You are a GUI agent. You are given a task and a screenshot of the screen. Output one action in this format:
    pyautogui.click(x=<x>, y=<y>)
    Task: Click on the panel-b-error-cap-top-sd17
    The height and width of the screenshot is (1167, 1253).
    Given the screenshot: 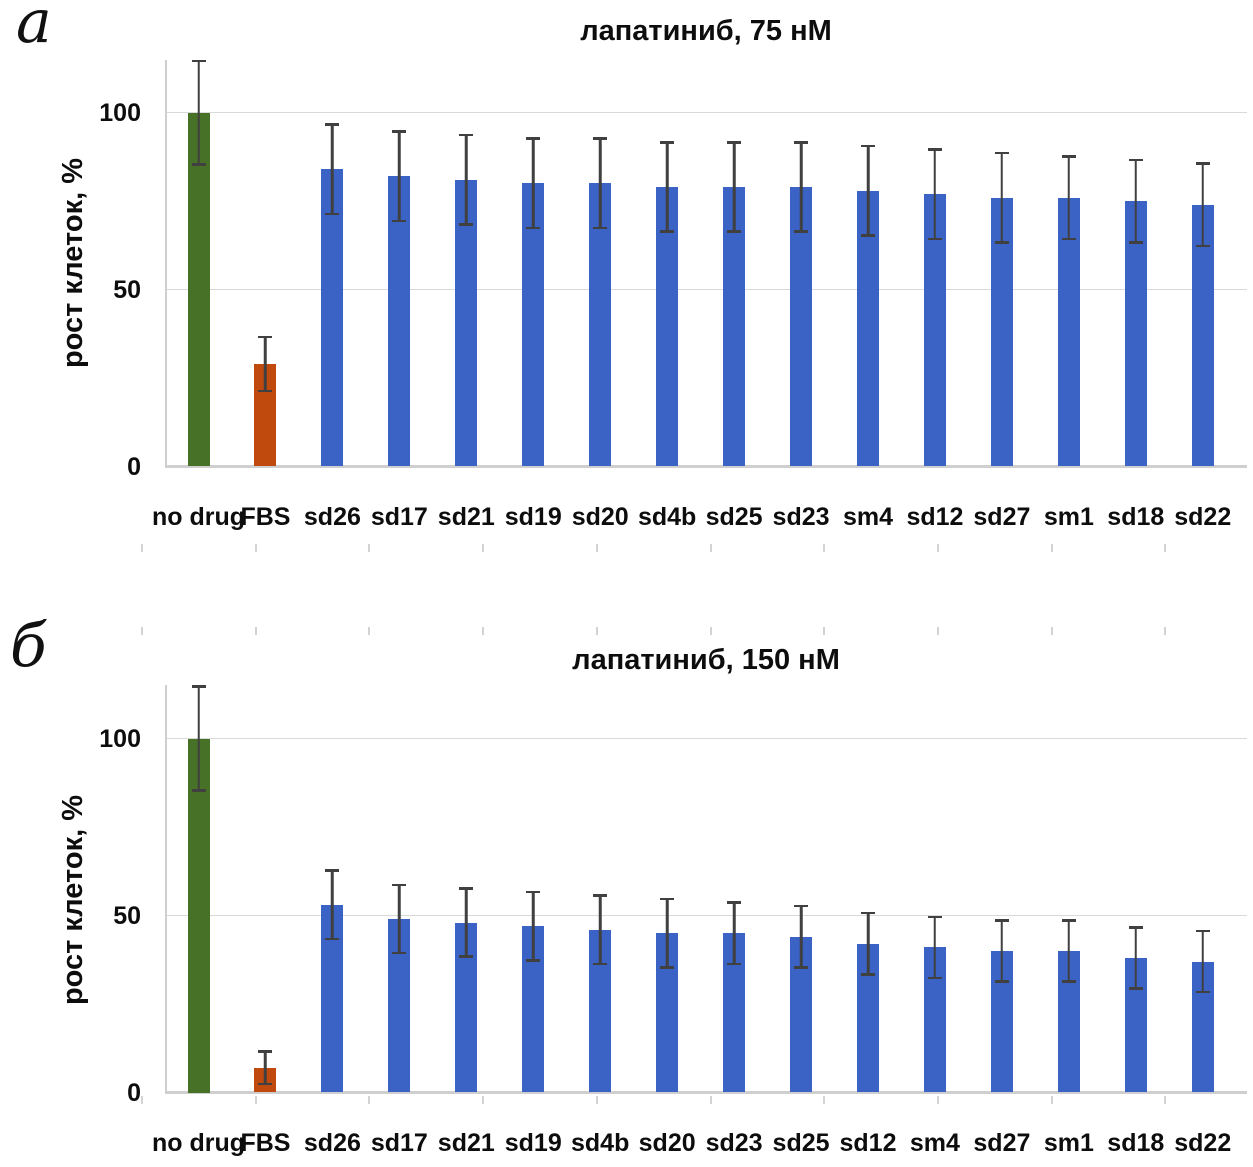 What is the action you would take?
    pyautogui.click(x=399, y=885)
    